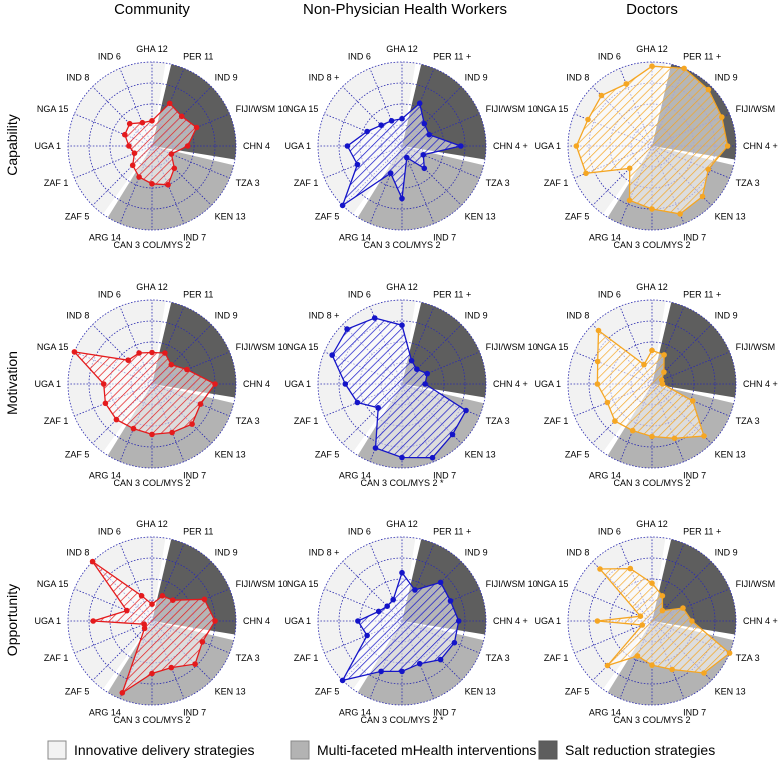  Describe the element at coordinates (548, 750) in the screenshot. I see `legend-swatch-salt` at that location.